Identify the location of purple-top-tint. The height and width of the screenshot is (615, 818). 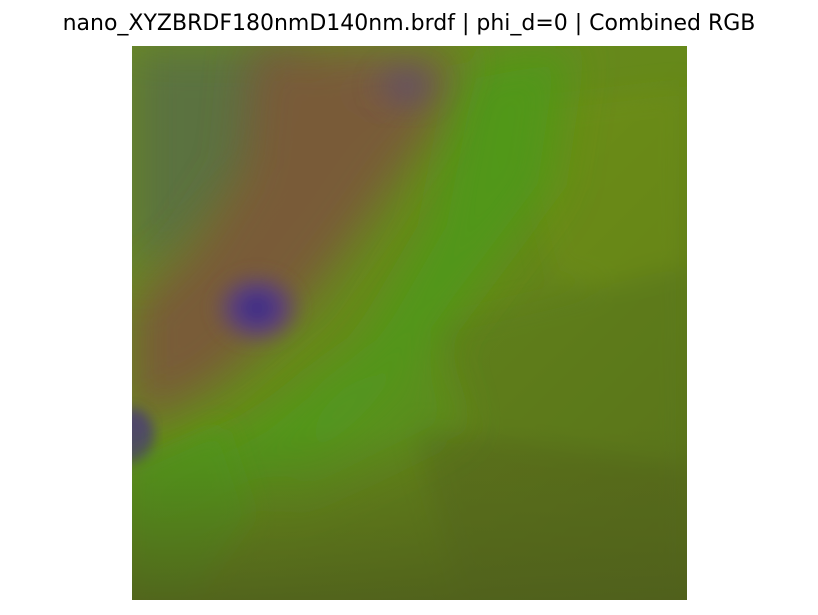
(407, 86).